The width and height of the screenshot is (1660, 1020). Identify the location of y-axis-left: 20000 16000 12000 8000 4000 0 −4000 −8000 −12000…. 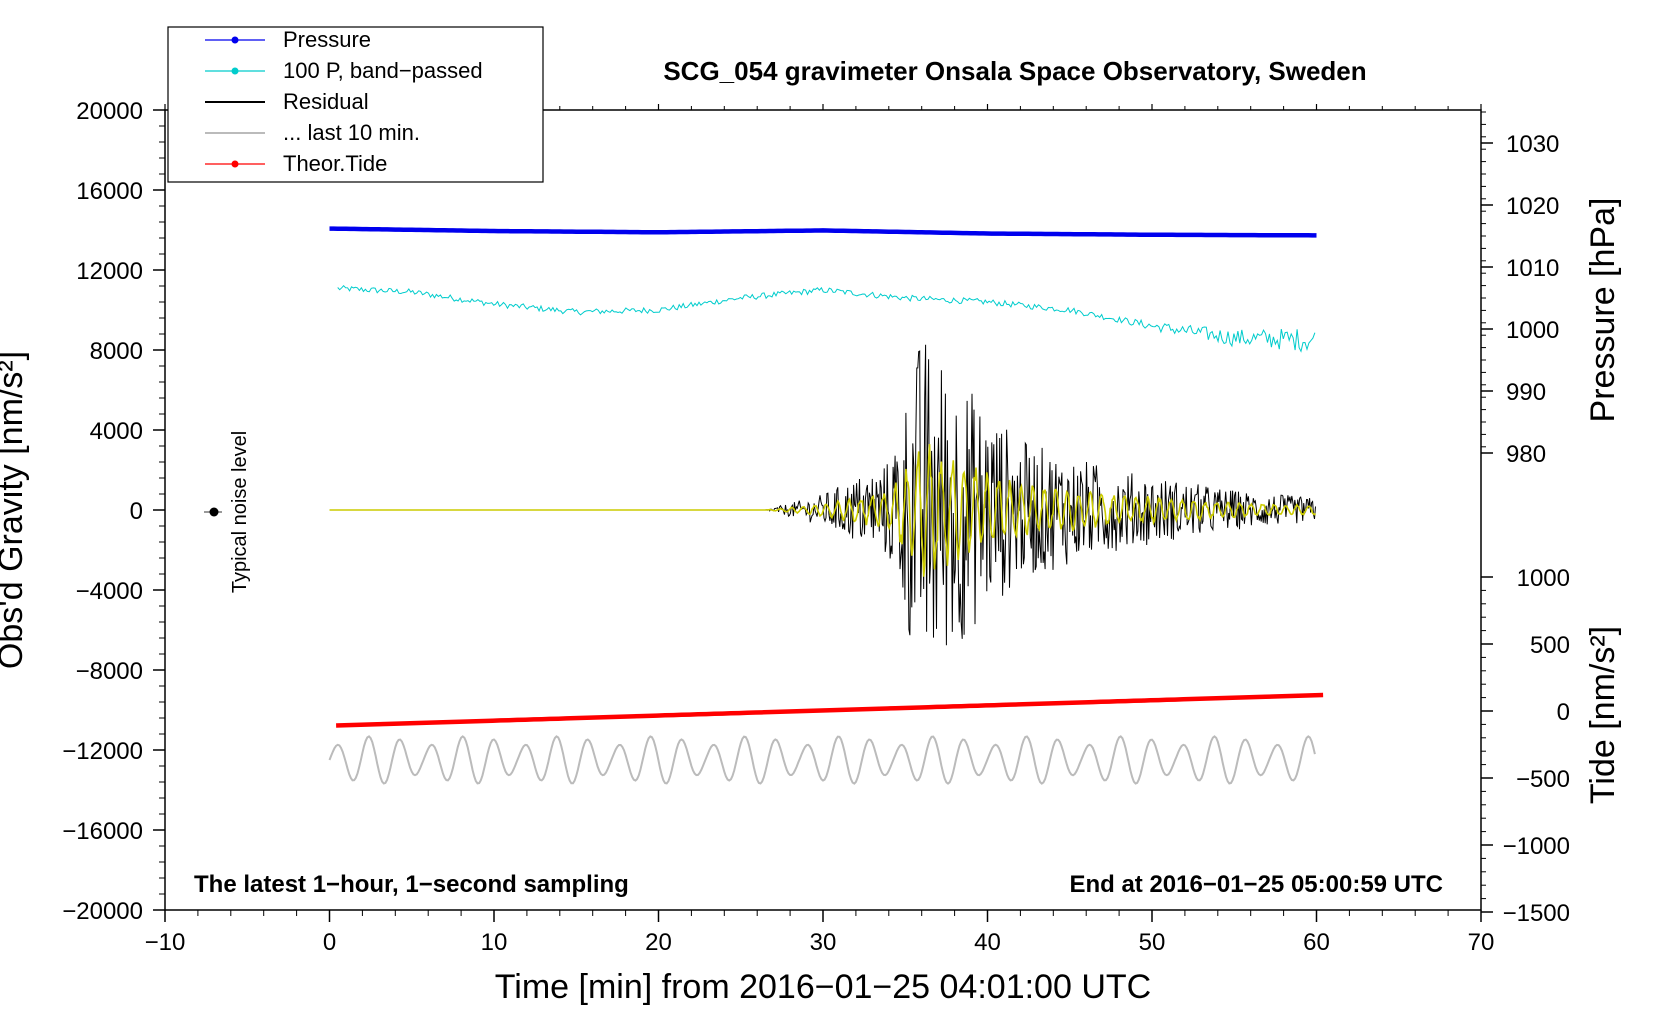
(113, 511).